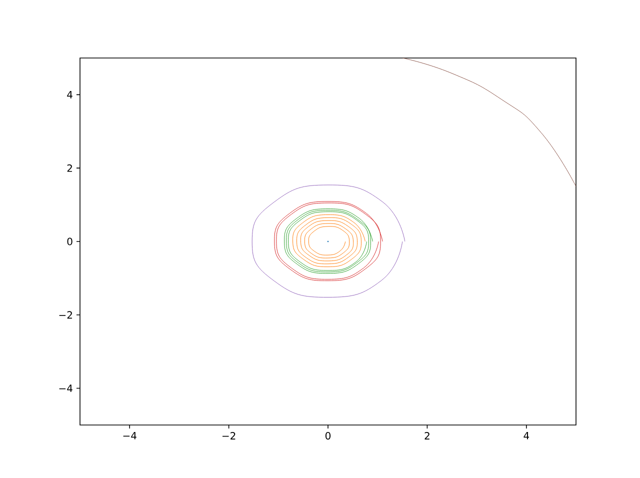 The height and width of the screenshot is (478, 640). I want to click on x-tick-label: 4, so click(527, 436).